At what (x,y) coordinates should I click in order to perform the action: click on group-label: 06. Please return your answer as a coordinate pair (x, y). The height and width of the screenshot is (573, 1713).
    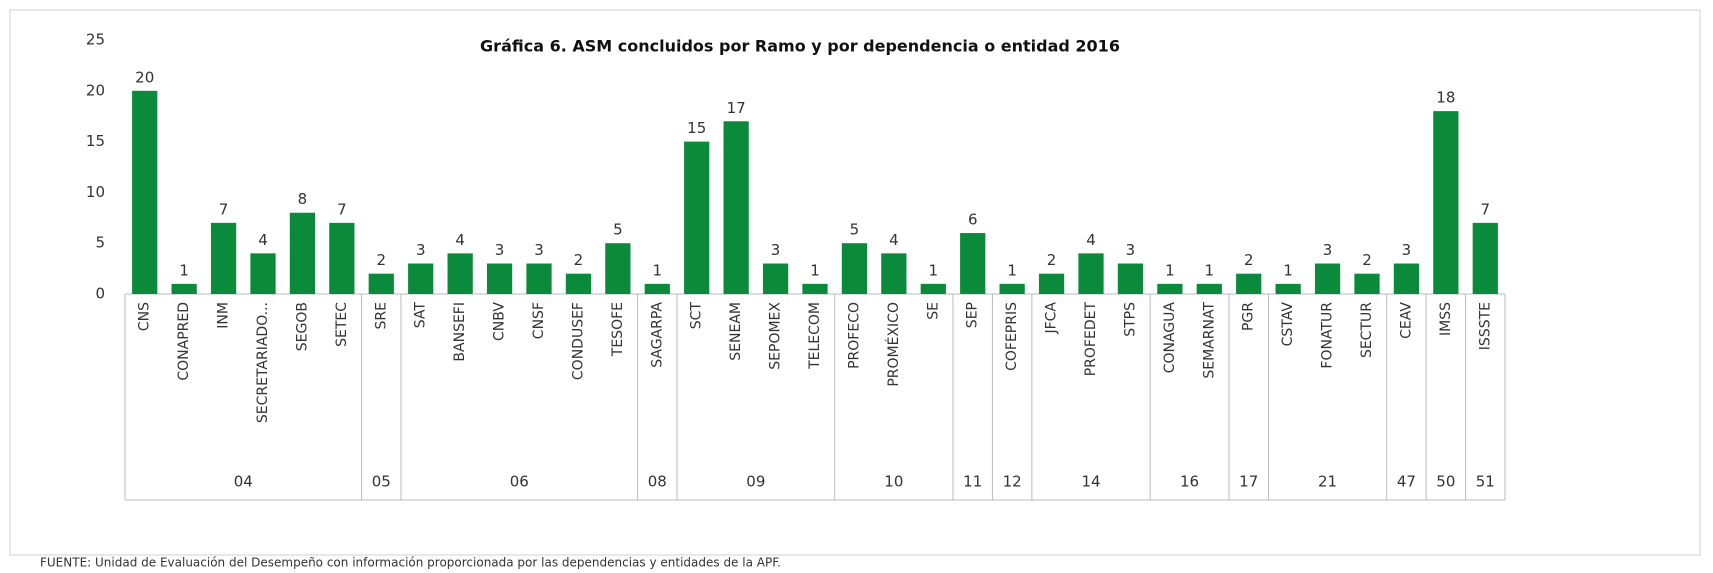
    Looking at the image, I should click on (519, 482).